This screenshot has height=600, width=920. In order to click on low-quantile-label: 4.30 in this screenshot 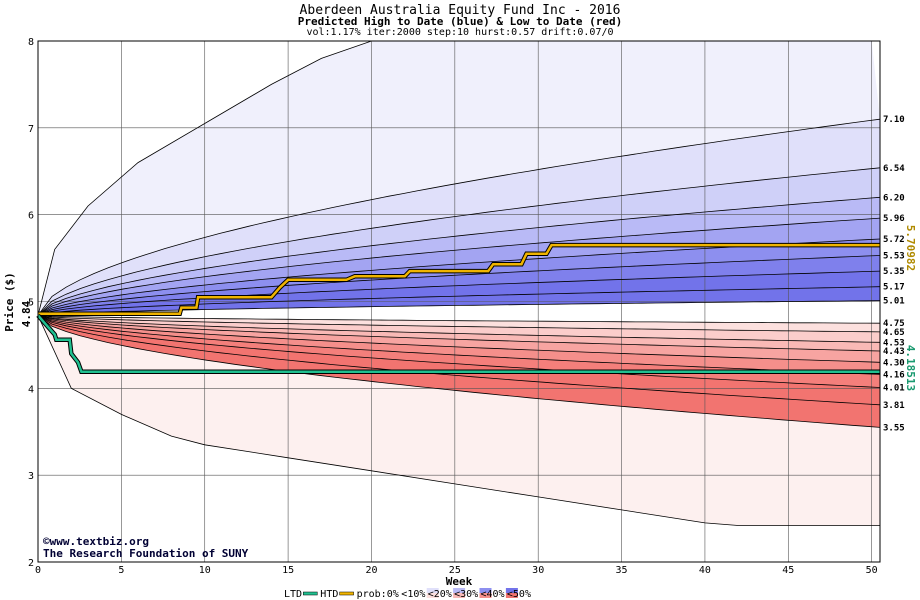, I will do `click(894, 363)`.